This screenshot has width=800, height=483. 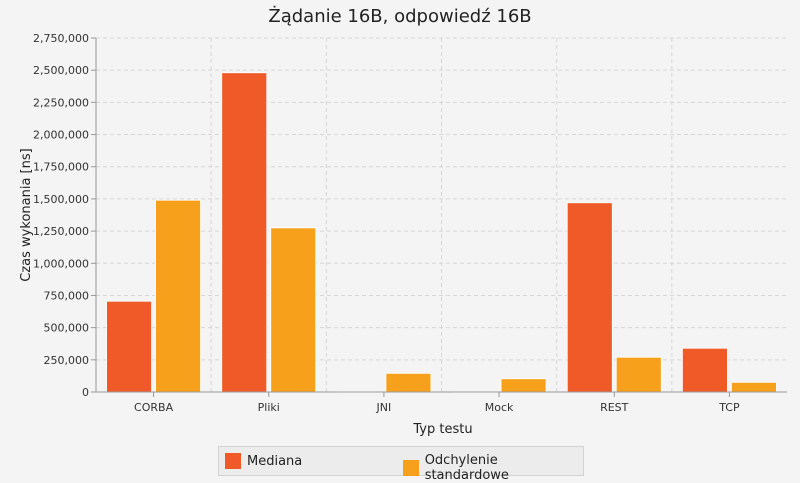 What do you see at coordinates (61, 135) in the screenshot?
I see `y-tick-label: 2,000,000` at bounding box center [61, 135].